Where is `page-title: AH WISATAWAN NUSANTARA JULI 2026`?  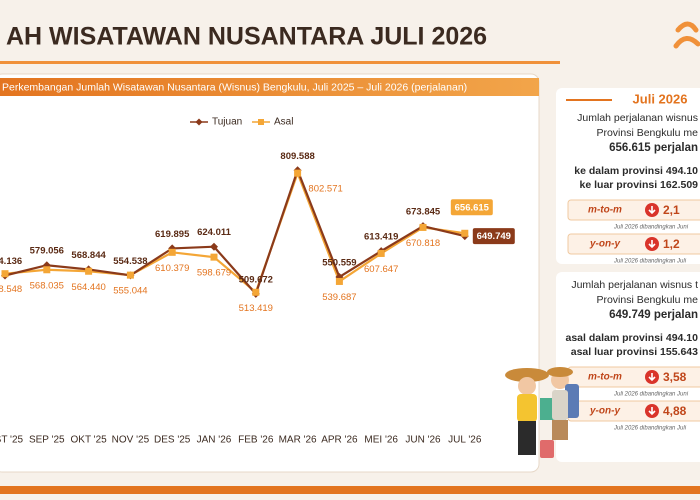 page-title: AH WISATAWAN NUSANTARA JULI 2026 is located at coordinates (246, 37).